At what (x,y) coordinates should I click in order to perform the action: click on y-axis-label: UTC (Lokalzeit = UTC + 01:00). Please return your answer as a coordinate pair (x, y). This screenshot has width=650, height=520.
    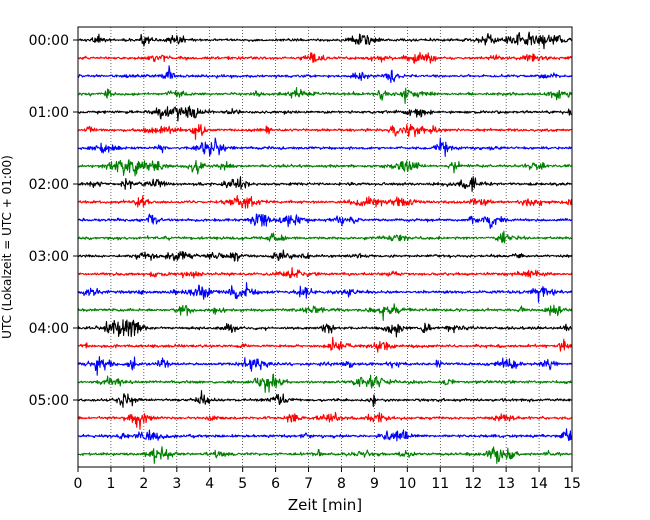
    Looking at the image, I should click on (7, 247).